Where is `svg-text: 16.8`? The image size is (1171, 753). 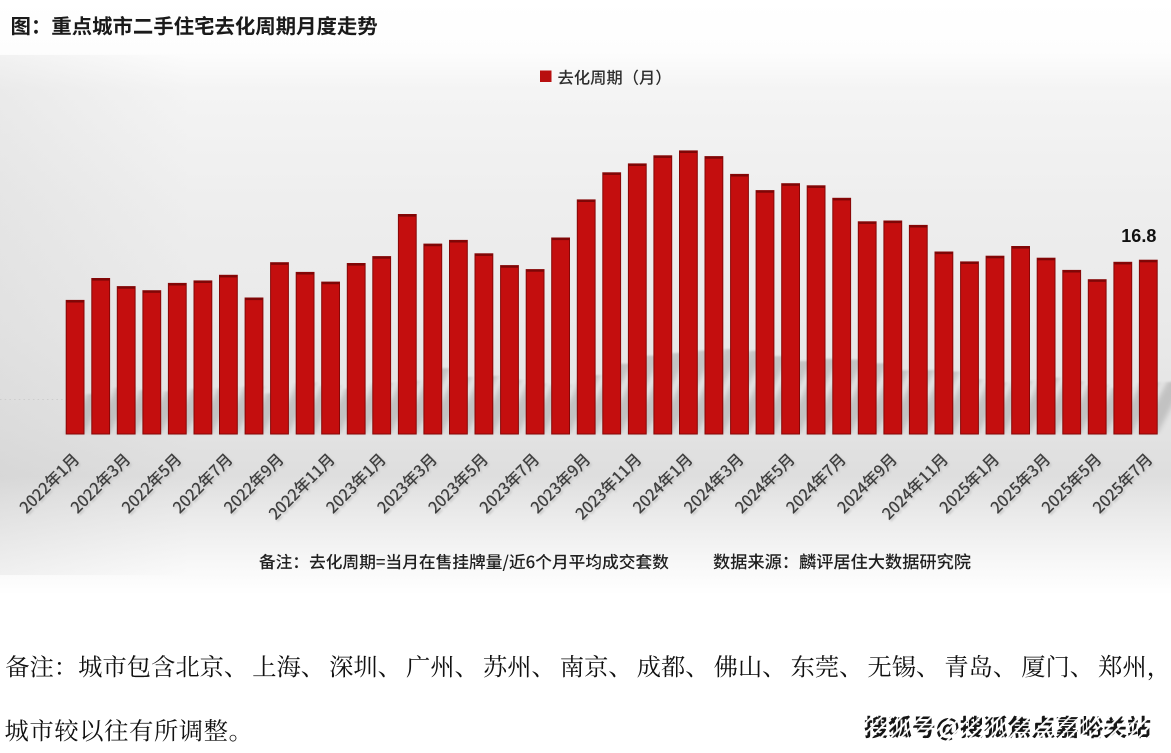
svg-text: 16.8 is located at coordinates (1138, 236).